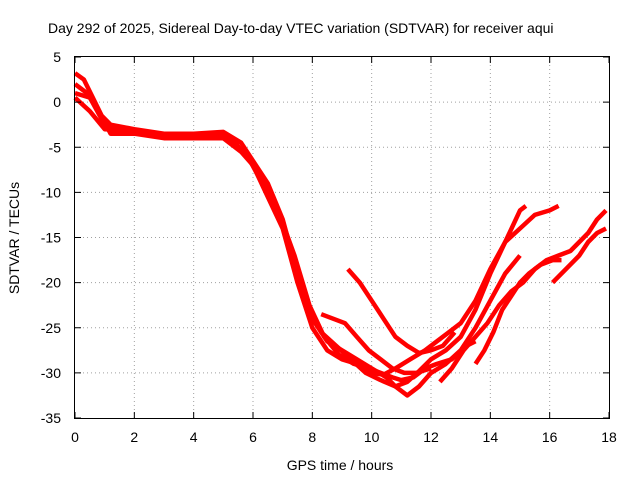  Describe the element at coordinates (253, 437) in the screenshot. I see `x-tick-label: 6` at that location.